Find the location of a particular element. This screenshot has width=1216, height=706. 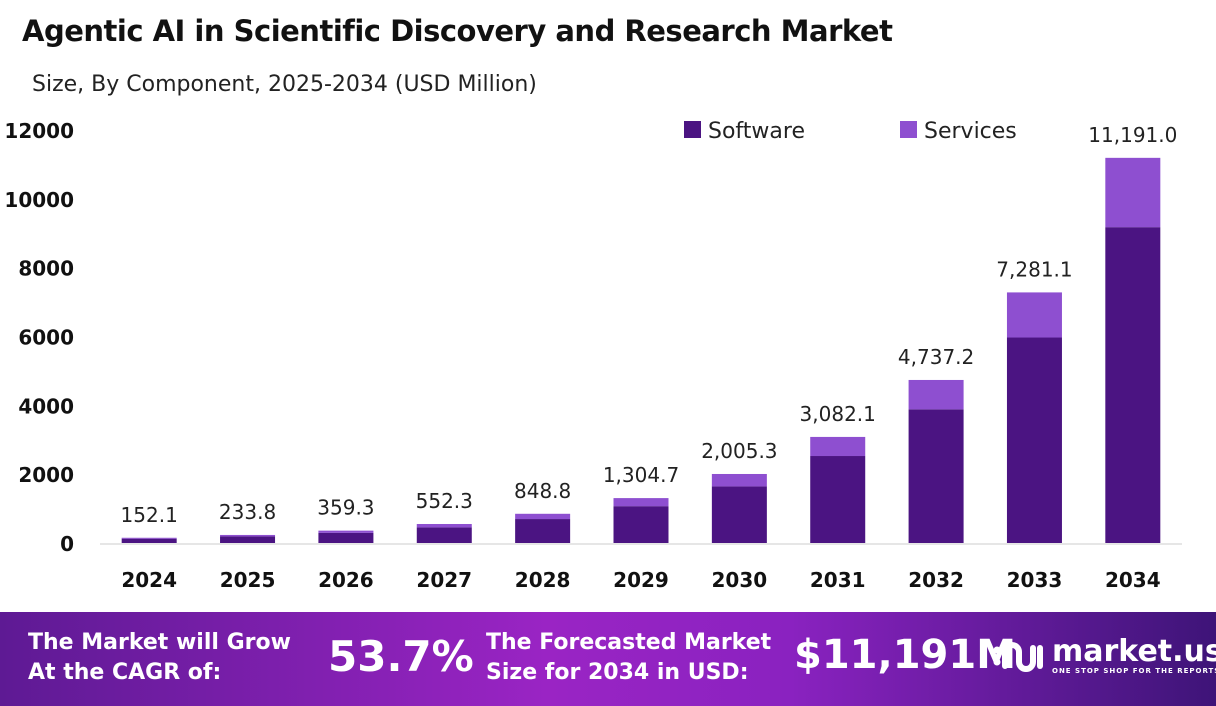

x-tick-label: 2028 is located at coordinates (543, 580).